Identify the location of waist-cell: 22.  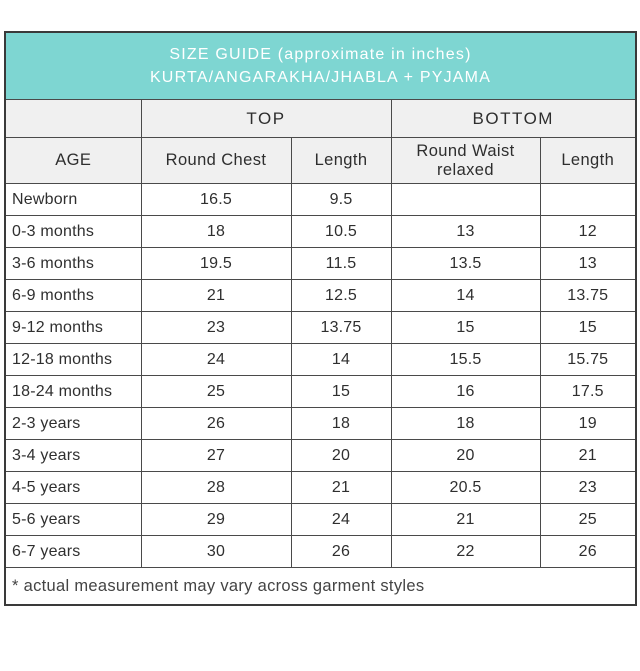
(465, 551).